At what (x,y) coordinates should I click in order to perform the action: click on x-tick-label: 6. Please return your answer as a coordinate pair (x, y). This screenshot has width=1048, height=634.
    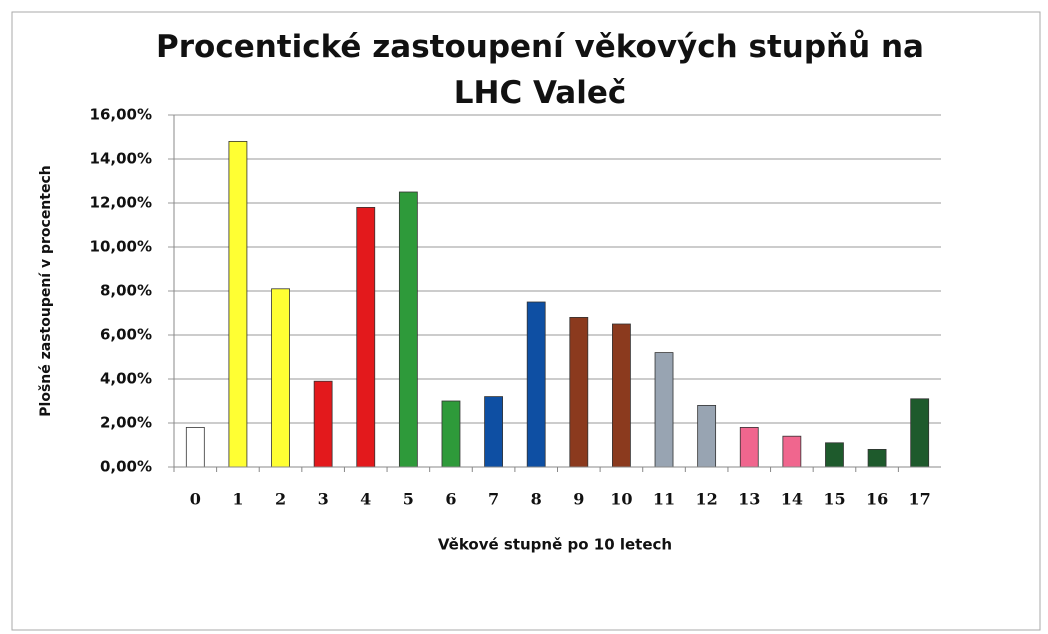
    Looking at the image, I should click on (450, 499).